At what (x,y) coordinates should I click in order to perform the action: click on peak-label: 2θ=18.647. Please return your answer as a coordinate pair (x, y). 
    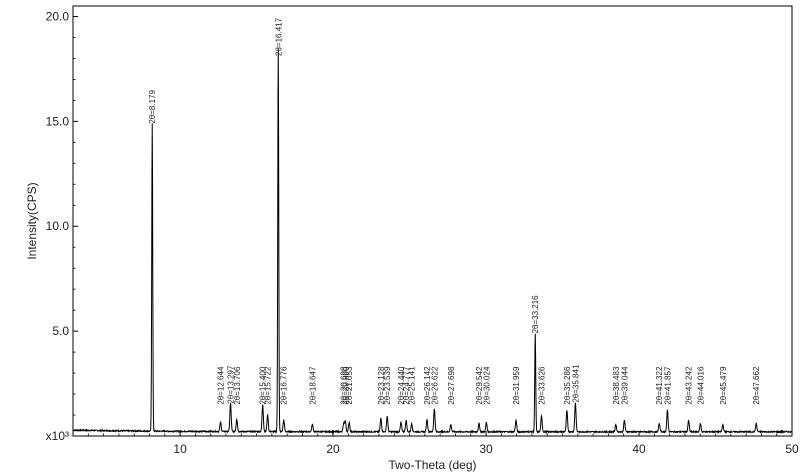
    Looking at the image, I should click on (312, 385).